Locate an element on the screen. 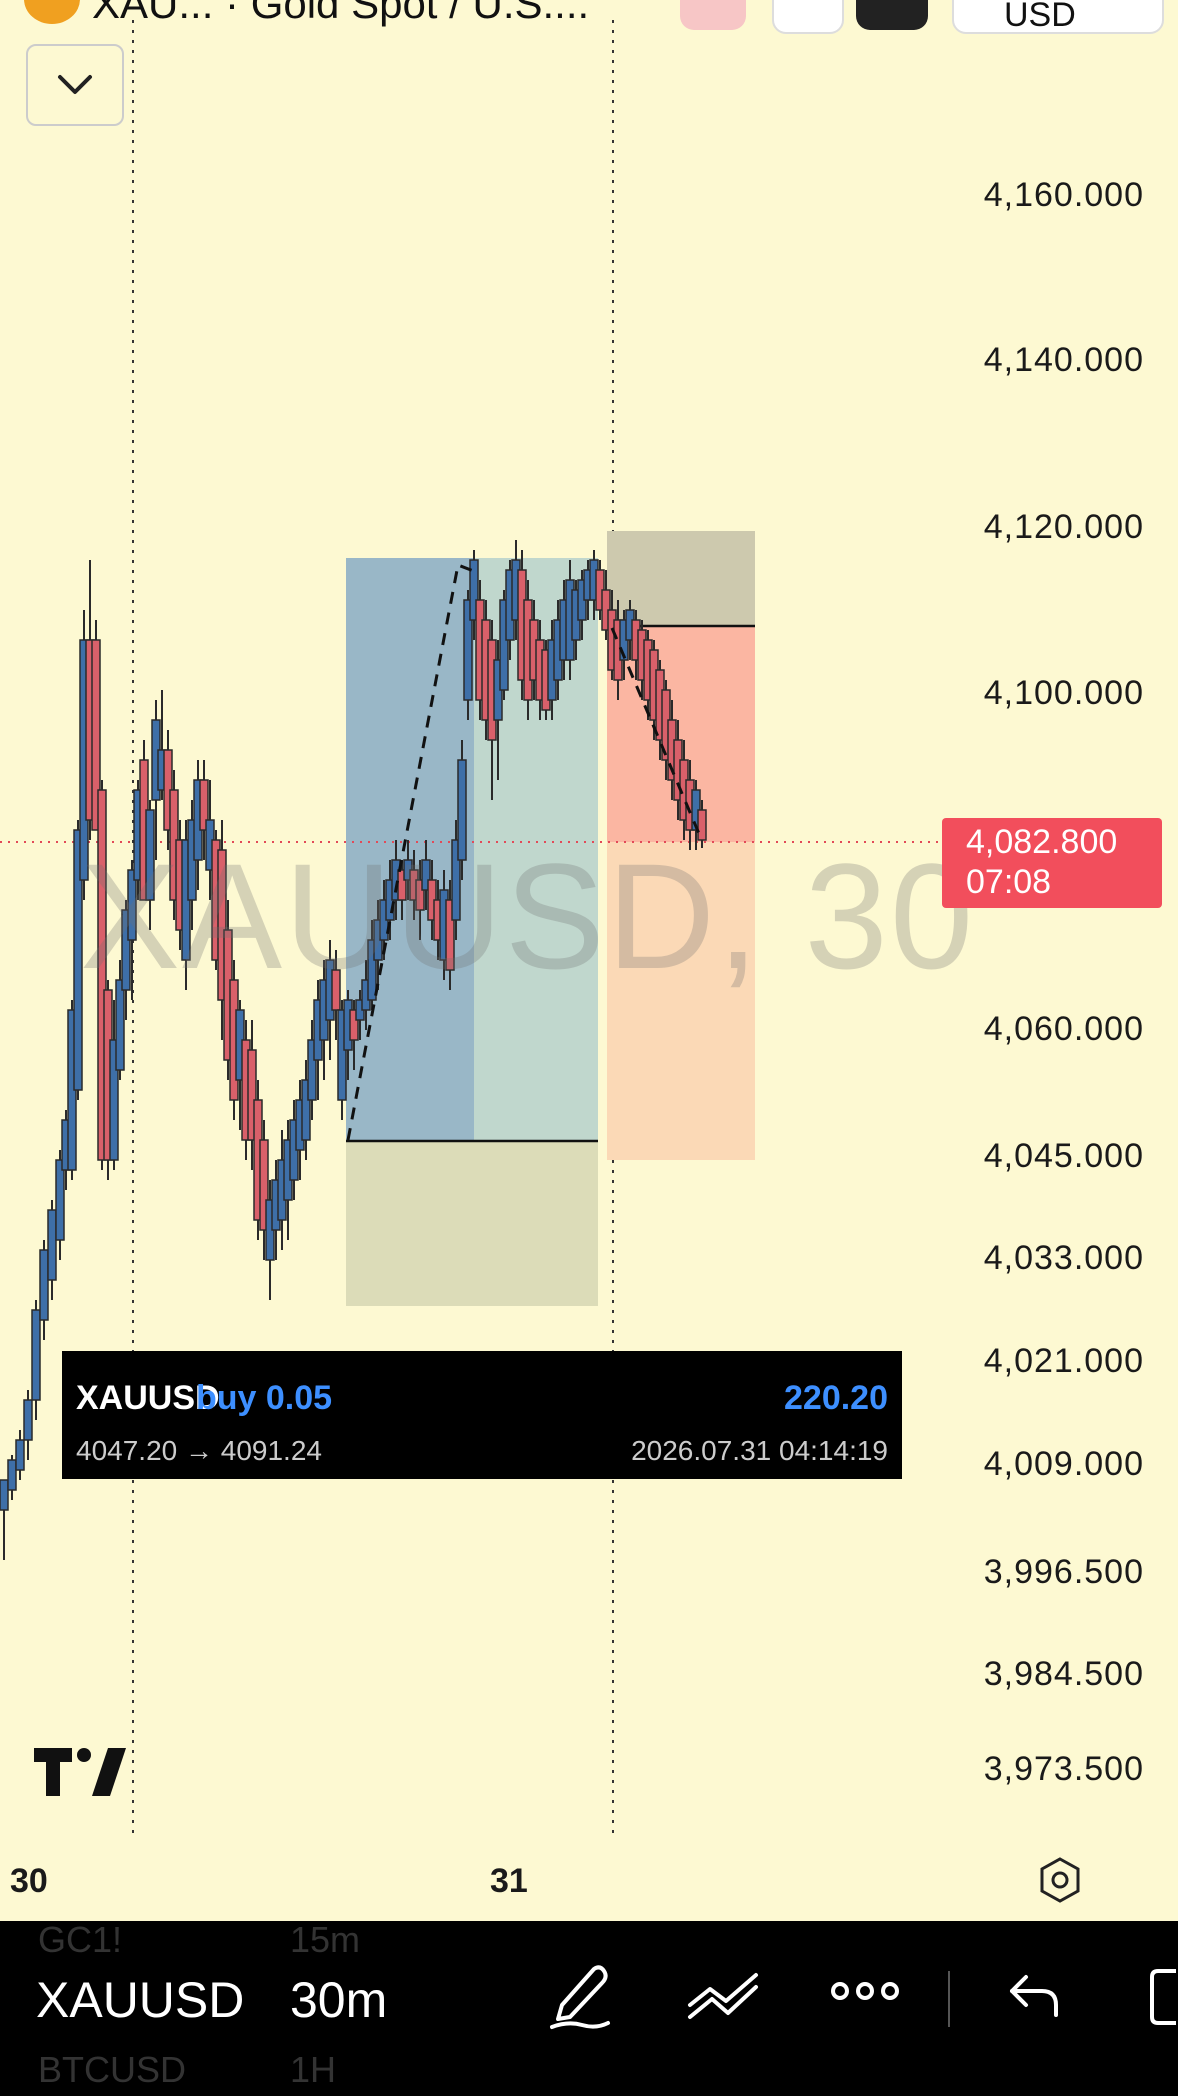 The height and width of the screenshot is (2096, 1178). pen-icon is located at coordinates (580, 1997).